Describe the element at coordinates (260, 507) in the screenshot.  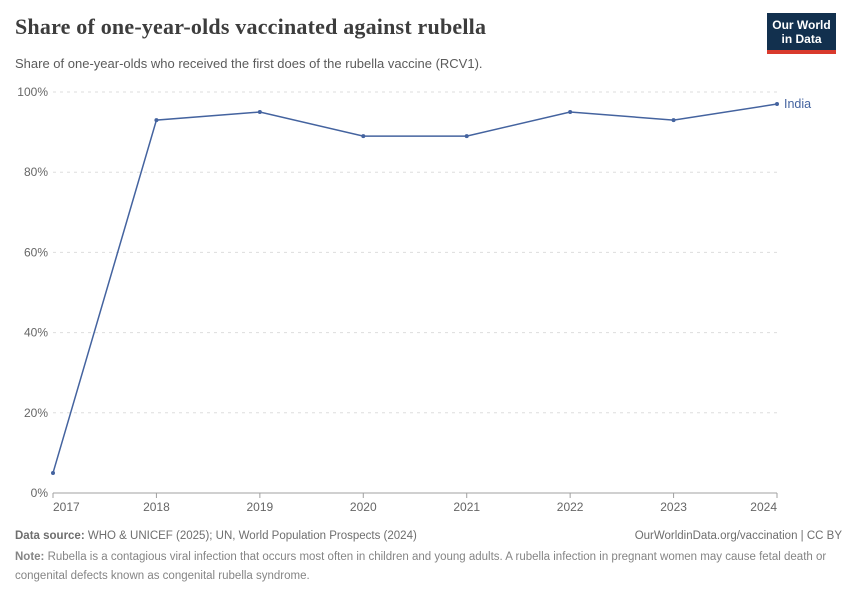
I see `x-tick-label: 2019` at that location.